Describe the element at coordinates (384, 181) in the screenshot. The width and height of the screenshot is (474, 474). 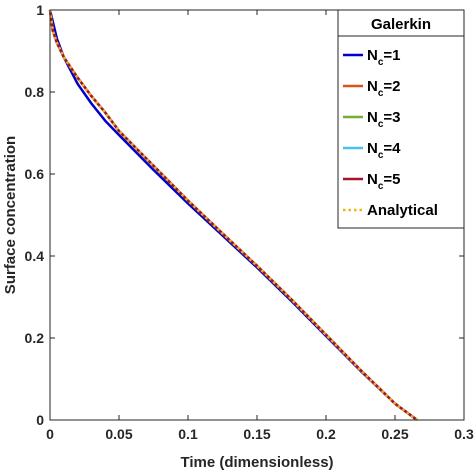
I see `legend-label: Nc=5` at that location.